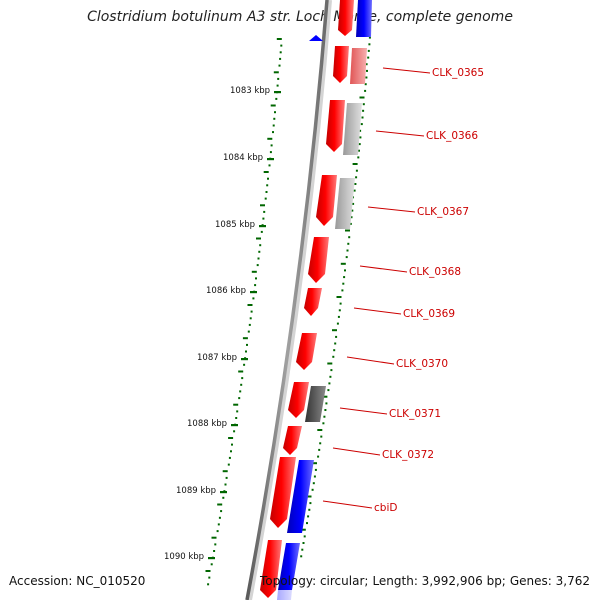 The width and height of the screenshot is (600, 600). What do you see at coordinates (300, 496) in the screenshot?
I see `feature-box` at bounding box center [300, 496].